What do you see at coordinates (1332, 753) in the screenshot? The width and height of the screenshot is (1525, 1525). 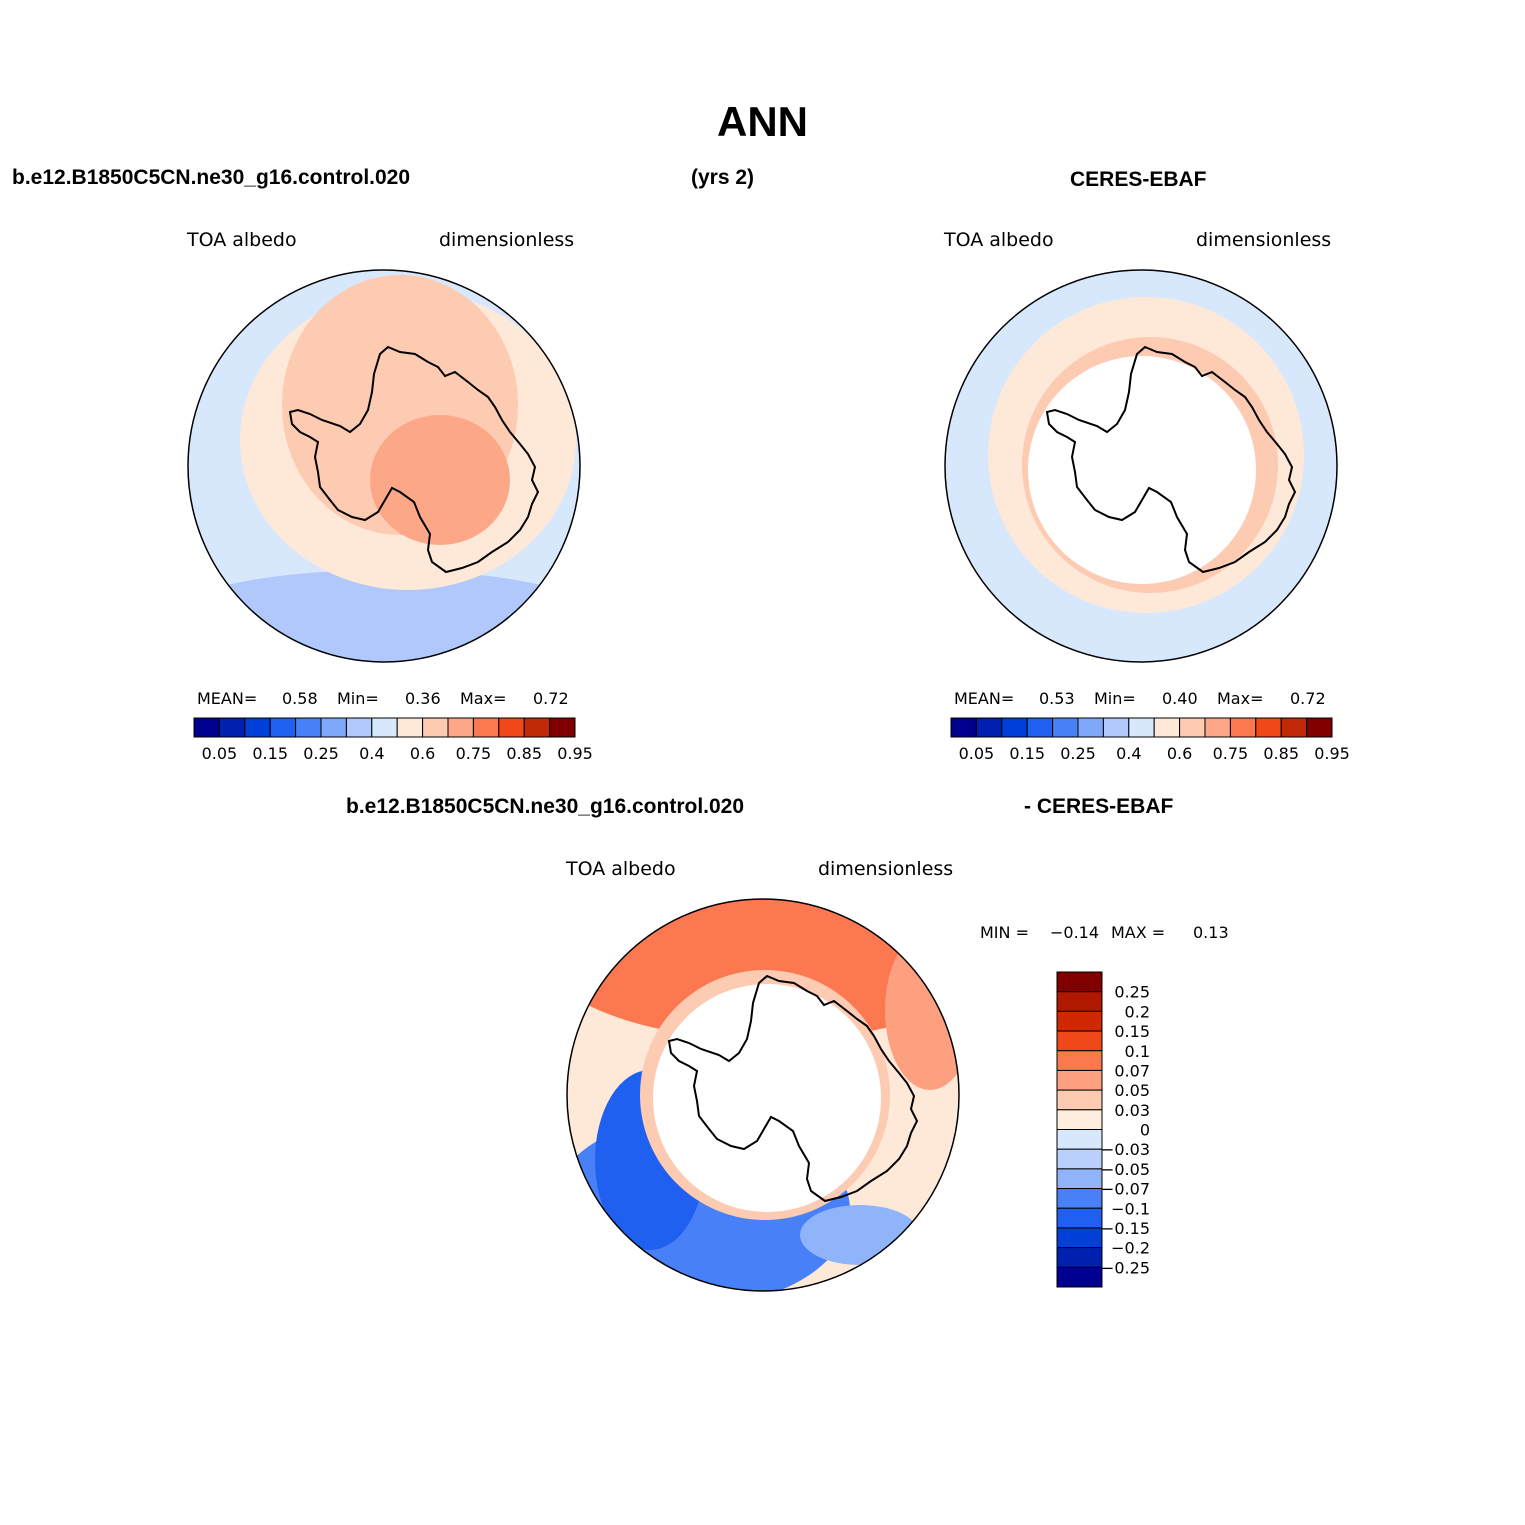 I see `colorbar2-tick-label: 0.95` at bounding box center [1332, 753].